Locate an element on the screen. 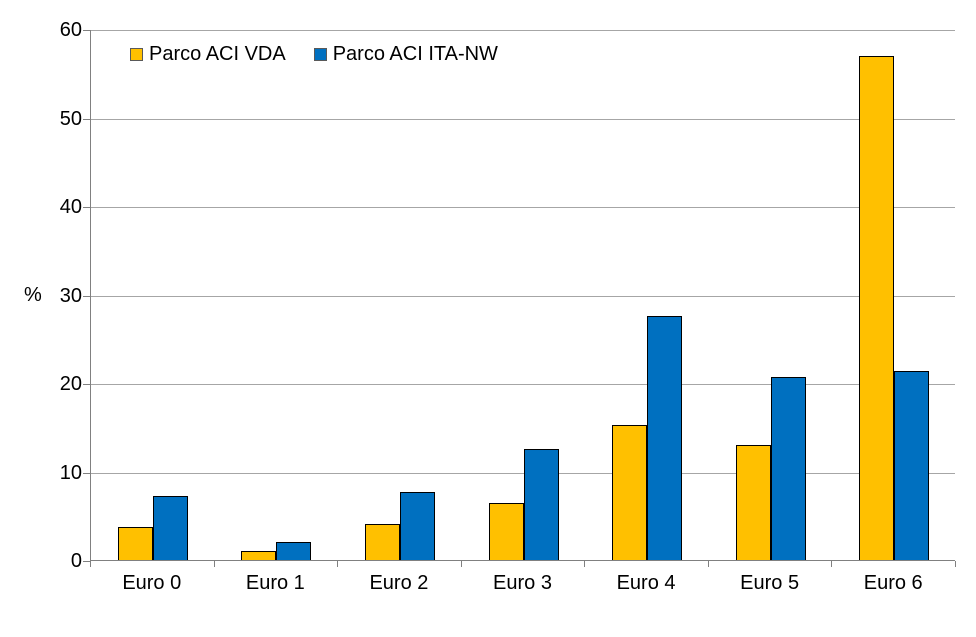  legend-label-ita-nw: Parco ACI ITA-NW is located at coordinates (415, 54).